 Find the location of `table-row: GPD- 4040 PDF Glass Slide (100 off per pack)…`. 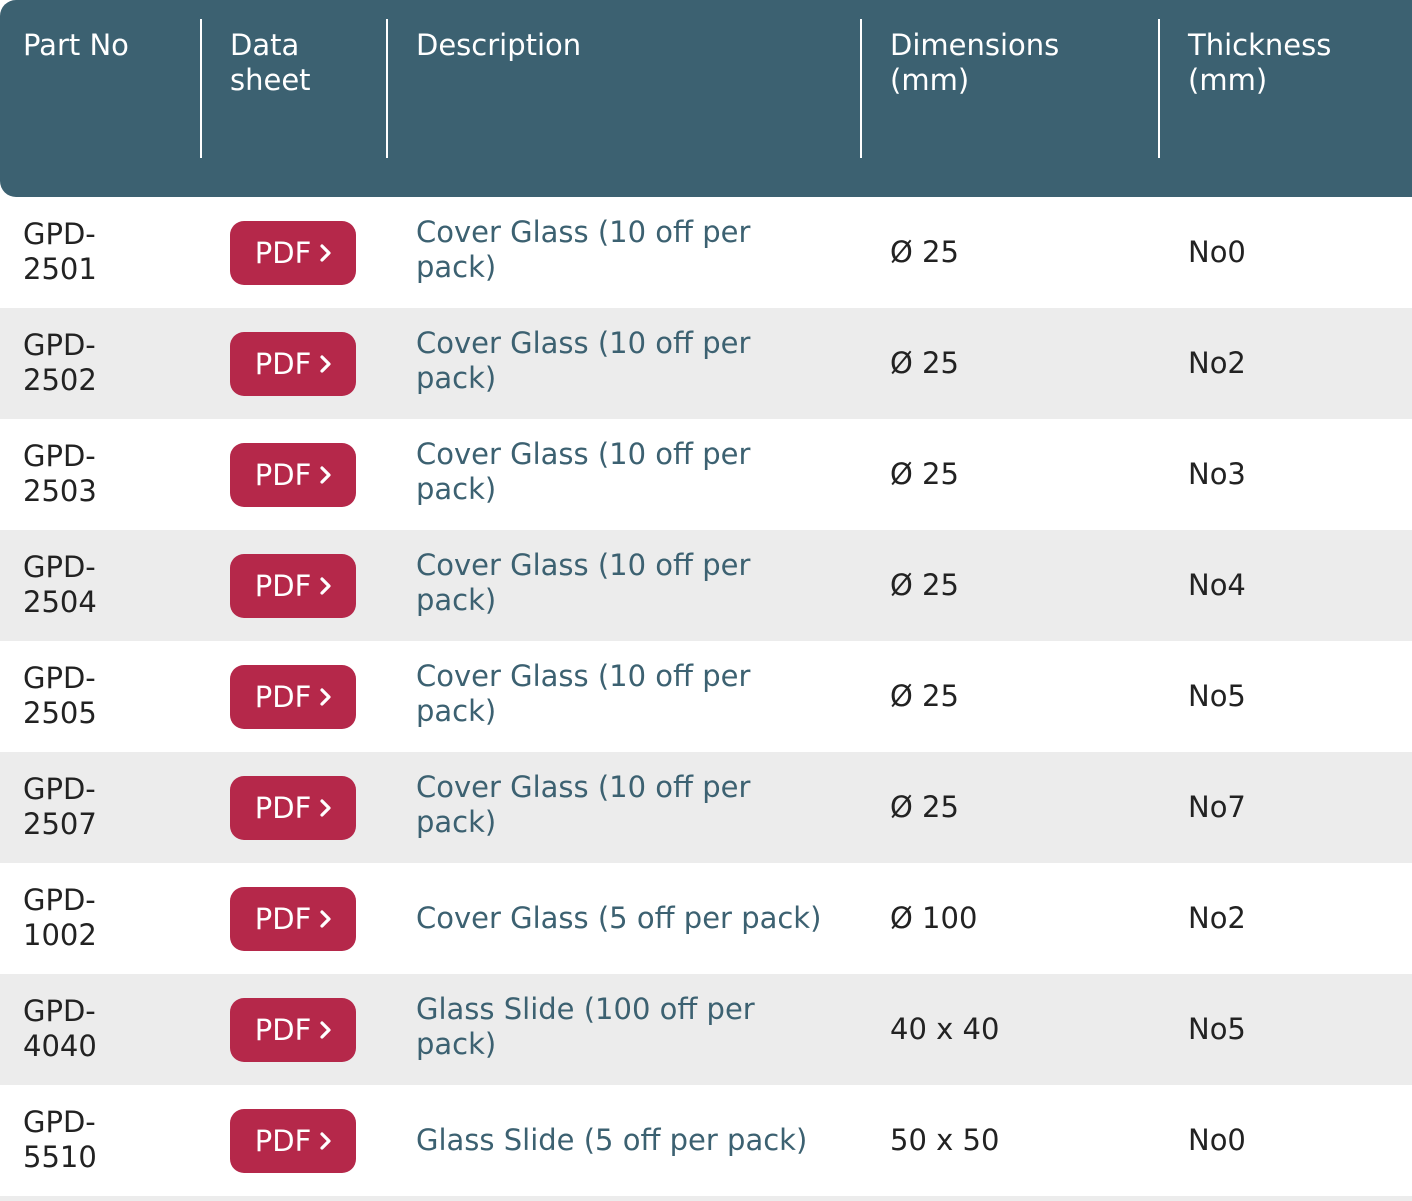

table-row: GPD- 4040 PDF Glass Slide (100 off per pack)… is located at coordinates (706, 1029).